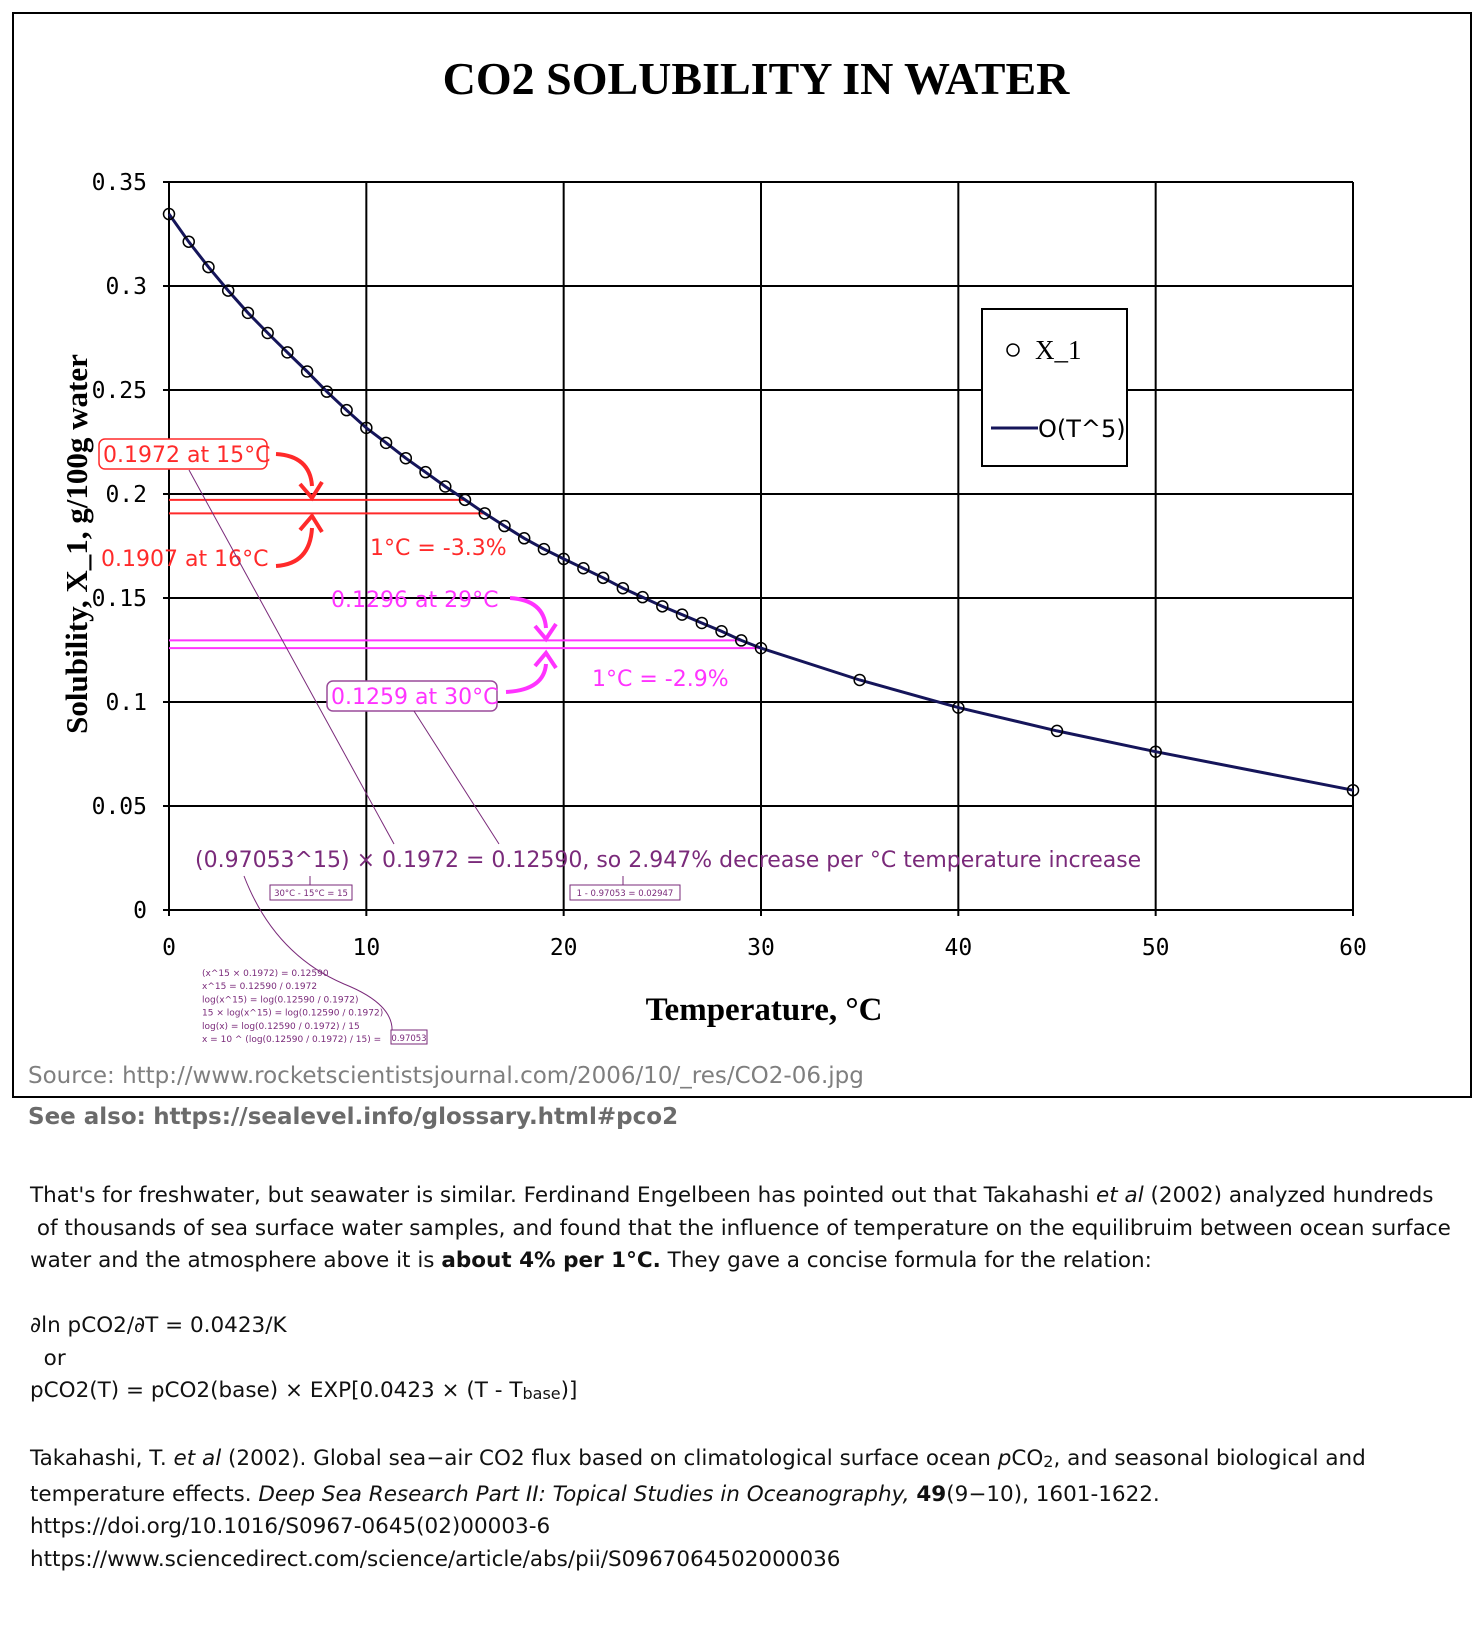 The width and height of the screenshot is (1484, 1625). Describe the element at coordinates (1027, 1458) in the screenshot. I see `ref-c: CO` at that location.